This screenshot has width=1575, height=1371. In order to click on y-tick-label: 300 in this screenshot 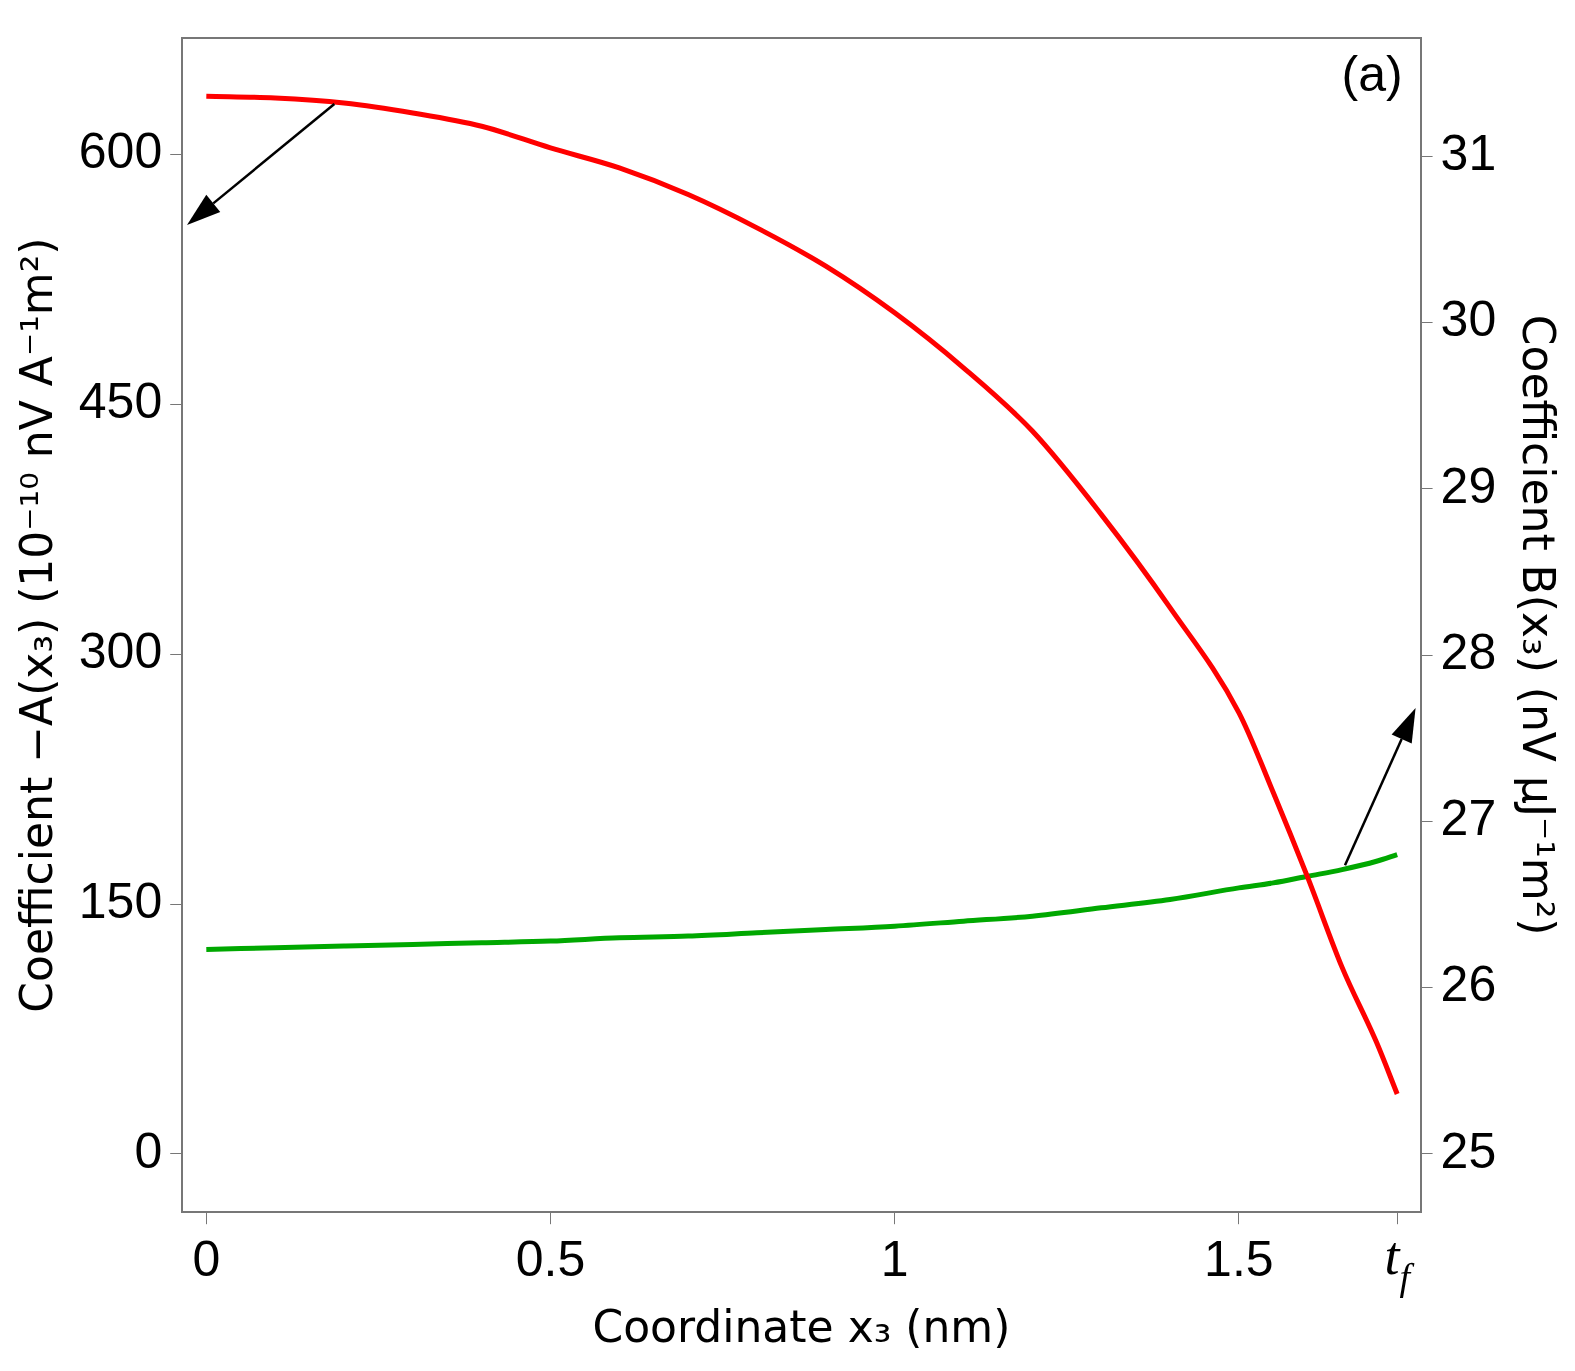, I will do `click(120, 651)`.